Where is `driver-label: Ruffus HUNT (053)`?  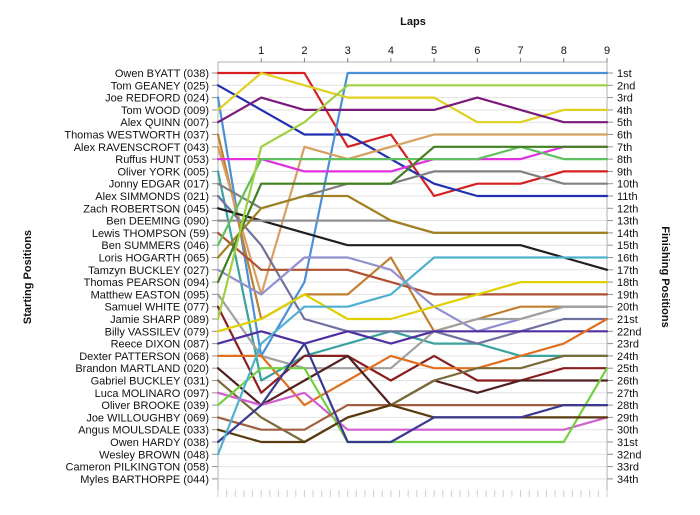 driver-label: Ruffus HUNT (053) is located at coordinates (162, 160).